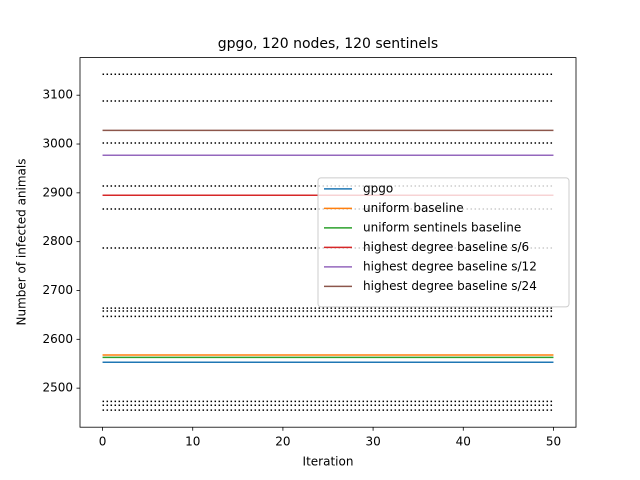 The width and height of the screenshot is (640, 480). I want to click on y-tick-label: 2800, so click(57, 241).